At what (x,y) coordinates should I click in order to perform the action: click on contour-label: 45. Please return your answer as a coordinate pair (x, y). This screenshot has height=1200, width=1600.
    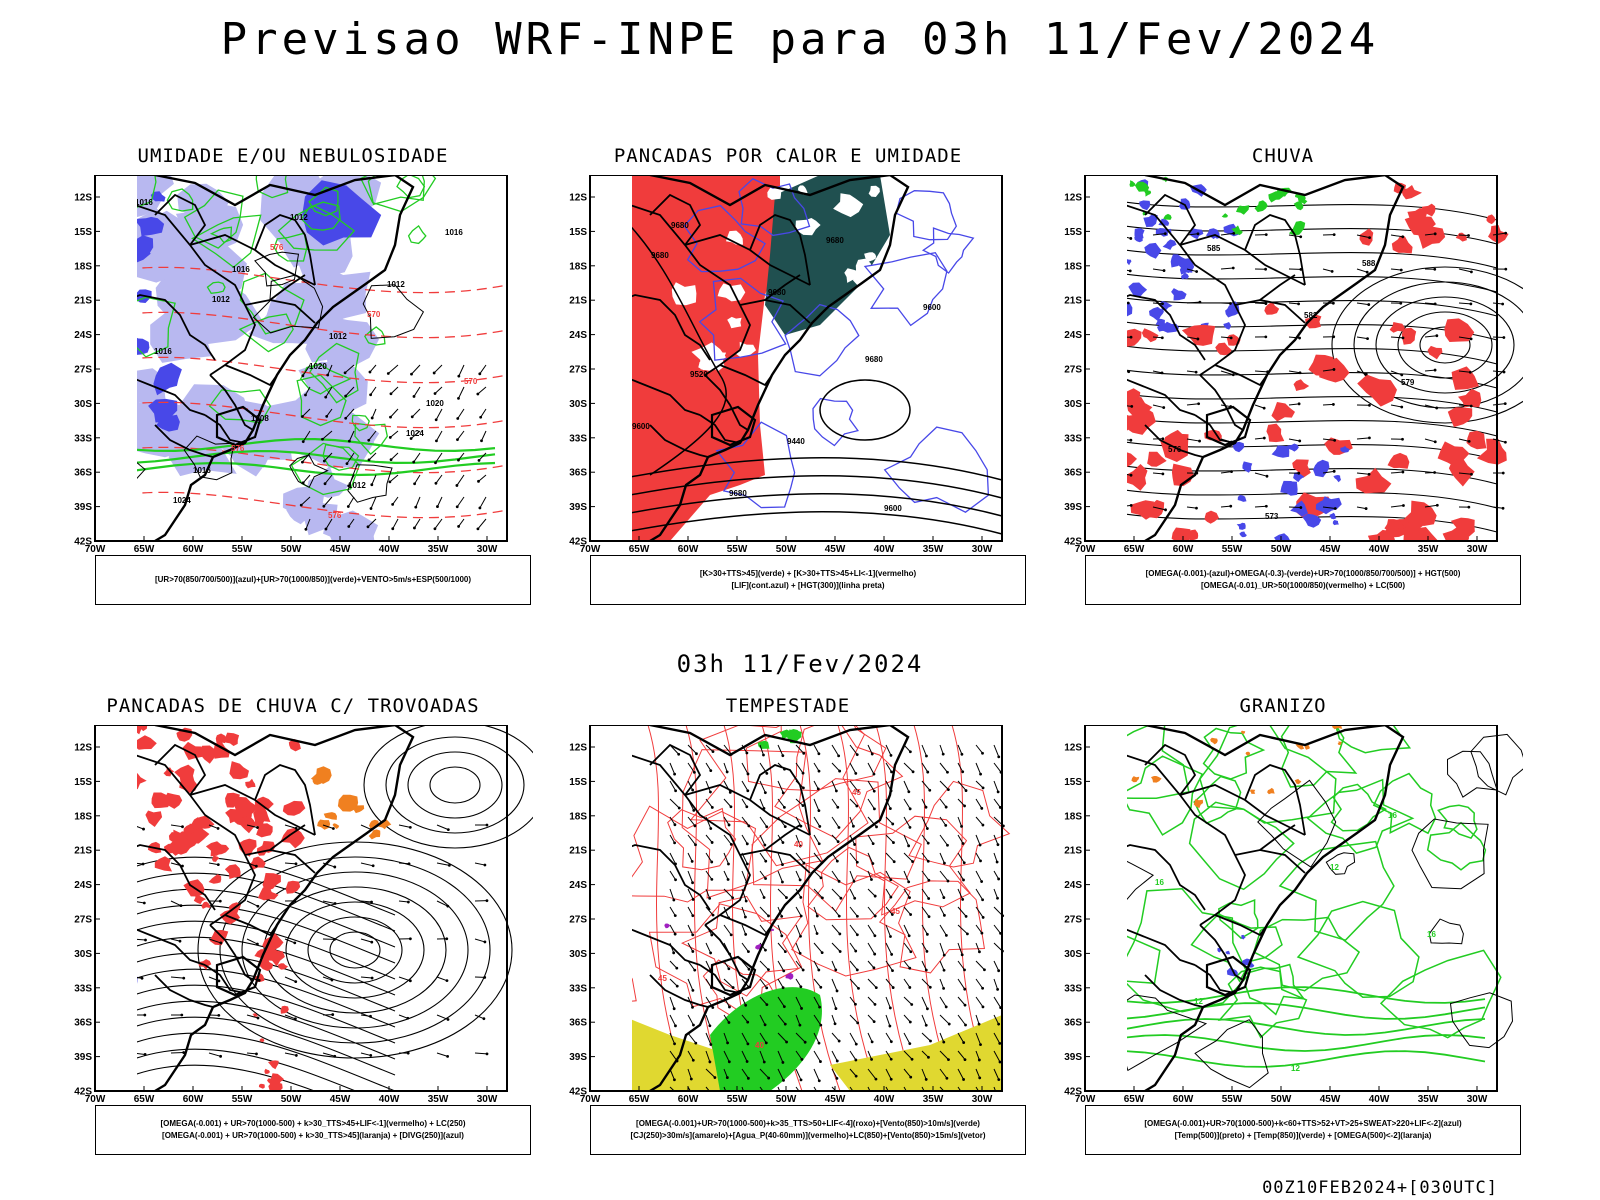
    Looking at the image, I should click on (662, 978).